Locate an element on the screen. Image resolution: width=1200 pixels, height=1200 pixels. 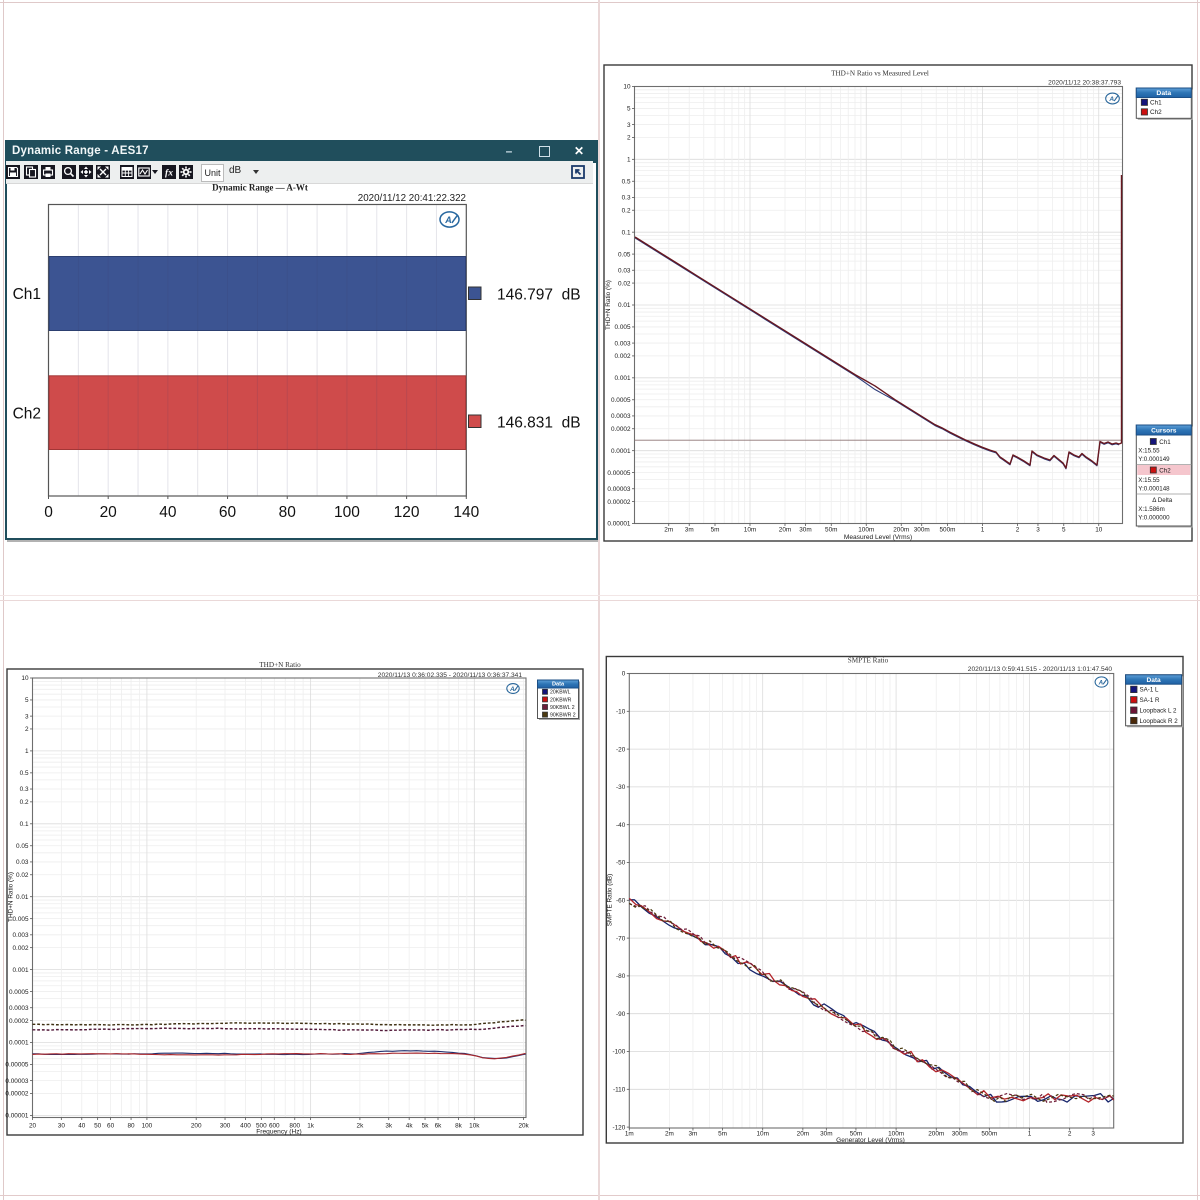
svg-text: 0.005 is located at coordinates (623, 327).